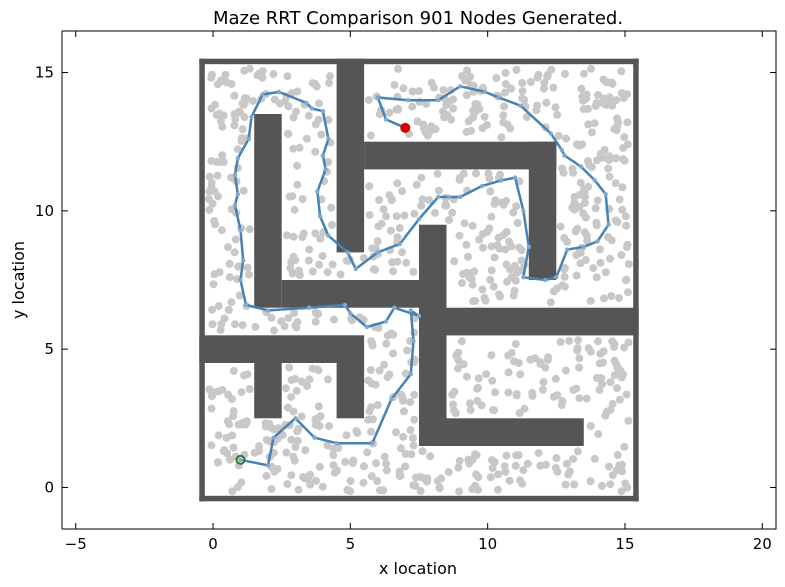  I want to click on x-tick-label: 0, so click(213, 544).